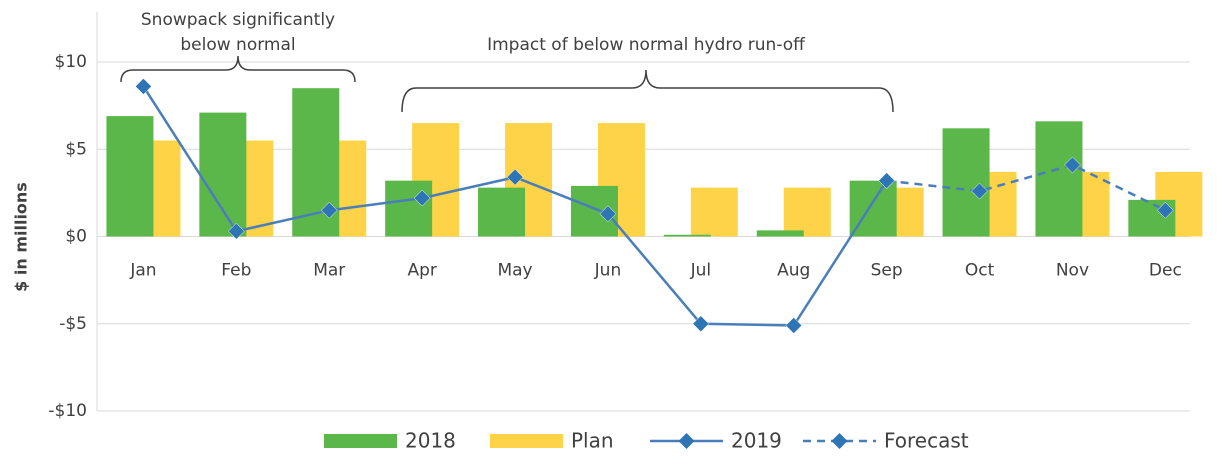 This screenshot has width=1217, height=458. Describe the element at coordinates (329, 271) in the screenshot. I see `x-tick-label: Mar` at that location.